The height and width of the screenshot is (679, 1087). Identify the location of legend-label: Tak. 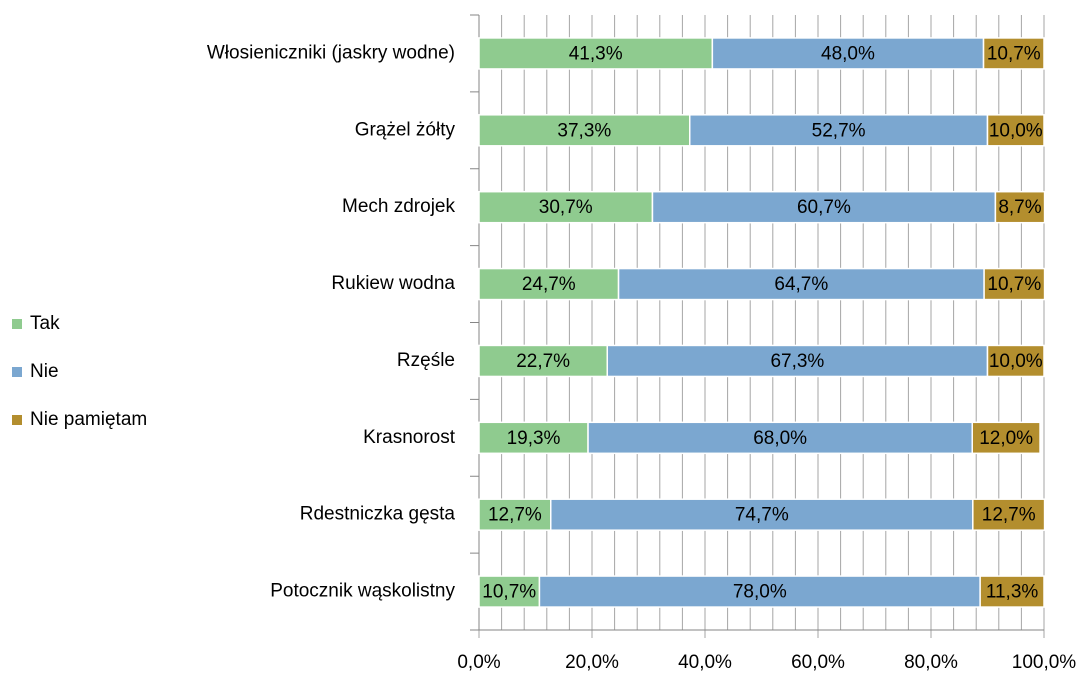
(45, 323).